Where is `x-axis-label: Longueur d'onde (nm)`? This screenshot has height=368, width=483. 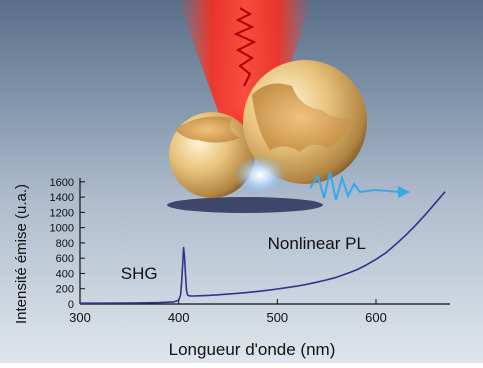 x-axis-label: Longueur d'onde (nm) is located at coordinates (252, 349).